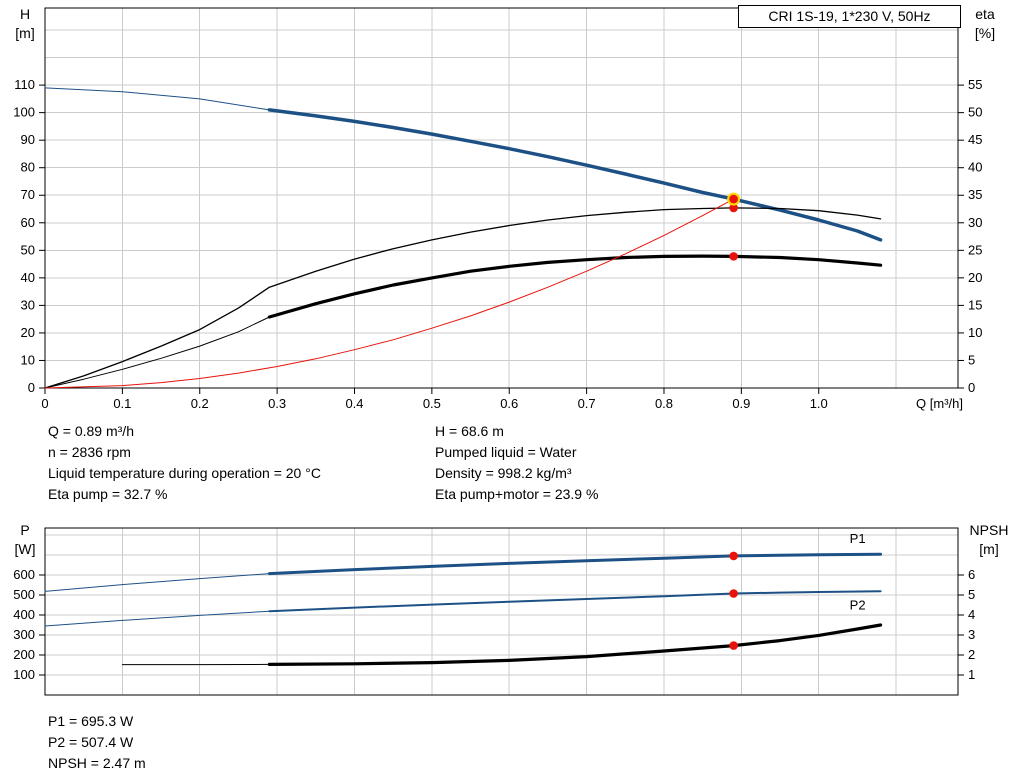 This screenshot has height=781, width=1024. What do you see at coordinates (733, 556) in the screenshot?
I see `duty-point-p1` at bounding box center [733, 556].